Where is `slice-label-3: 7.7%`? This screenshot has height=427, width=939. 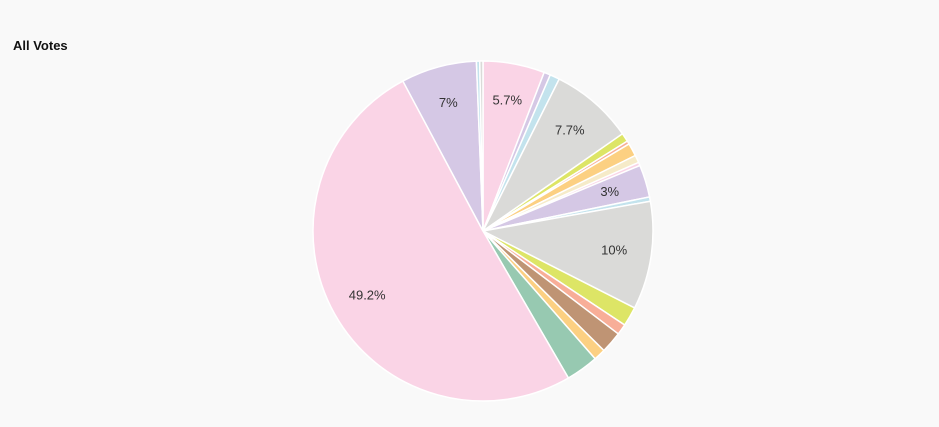
slice-label-3: 7.7% is located at coordinates (570, 130).